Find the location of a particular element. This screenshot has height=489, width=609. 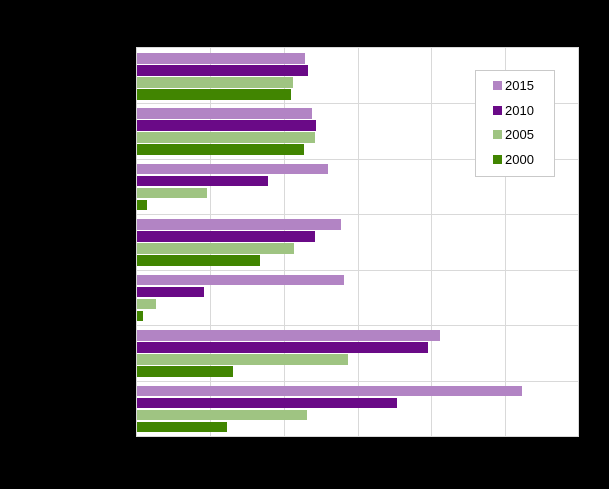

legend-swatch-2005-icon is located at coordinates (497, 135).